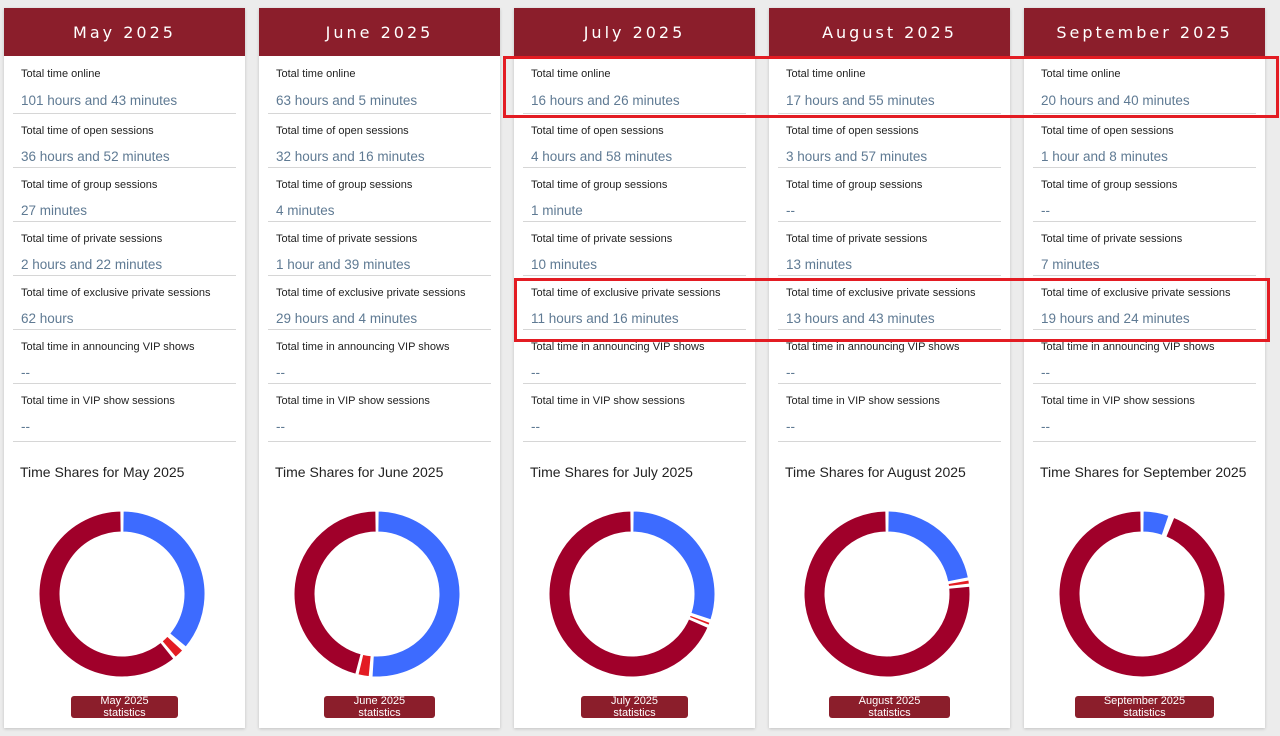 This screenshot has height=736, width=1280. What do you see at coordinates (860, 318) in the screenshot?
I see `stat-value: 13 hours and 43 minutes` at bounding box center [860, 318].